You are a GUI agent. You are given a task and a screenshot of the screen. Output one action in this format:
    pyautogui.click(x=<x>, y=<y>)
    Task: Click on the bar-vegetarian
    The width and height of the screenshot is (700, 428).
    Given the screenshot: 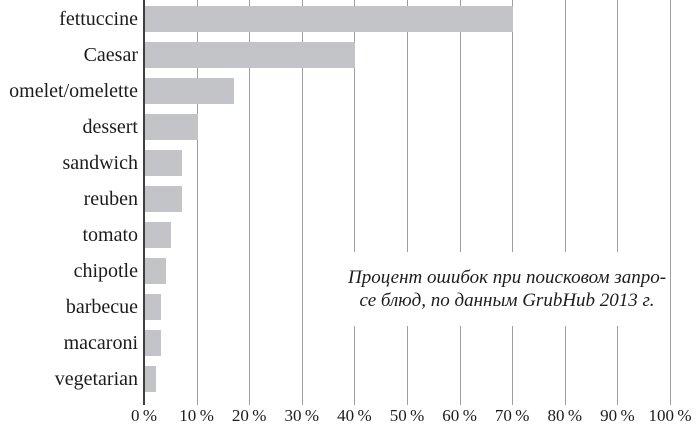 What is the action you would take?
    pyautogui.click(x=150, y=379)
    